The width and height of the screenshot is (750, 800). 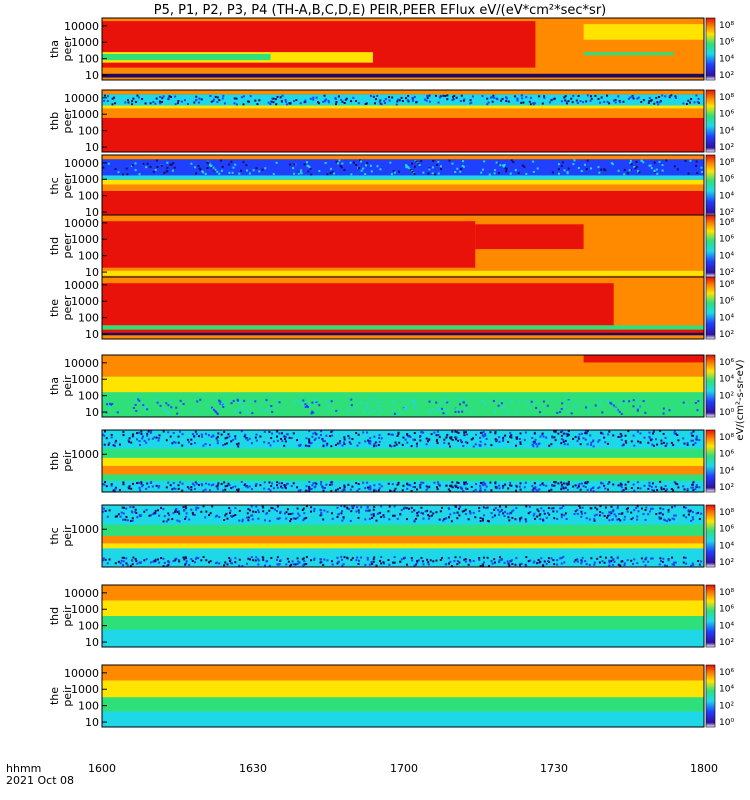 What do you see at coordinates (54, 535) in the screenshot?
I see `panel-ylabel-line: thc` at bounding box center [54, 535].